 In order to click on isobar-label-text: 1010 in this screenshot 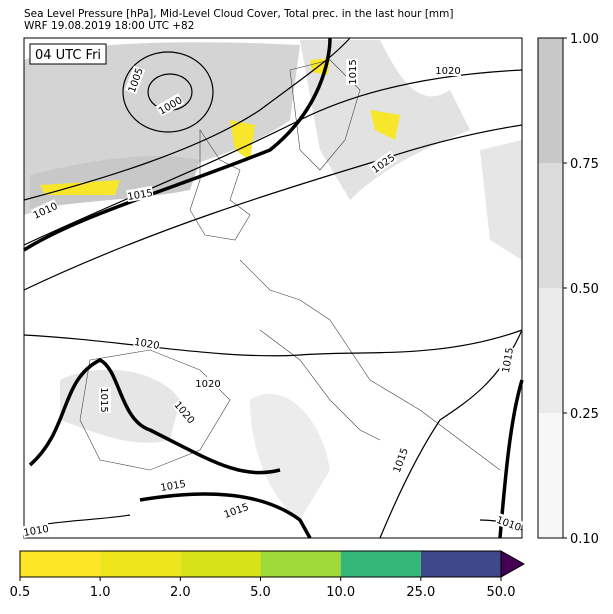, I will do `click(36, 531)`.